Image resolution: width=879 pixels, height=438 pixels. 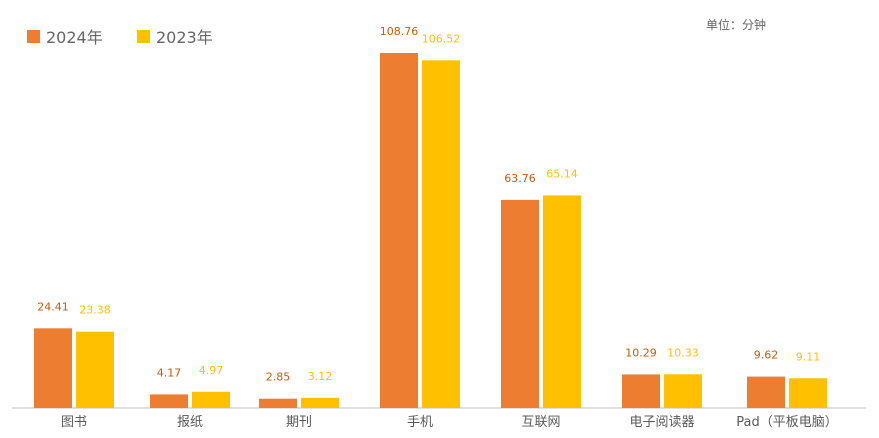 I want to click on category-label-6: Pad（平板电脑）, so click(x=786, y=422).